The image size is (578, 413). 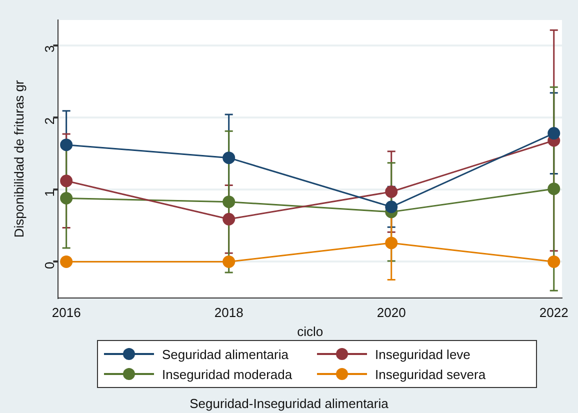 What do you see at coordinates (49, 121) in the screenshot?
I see `y-tick-label: 2` at bounding box center [49, 121].